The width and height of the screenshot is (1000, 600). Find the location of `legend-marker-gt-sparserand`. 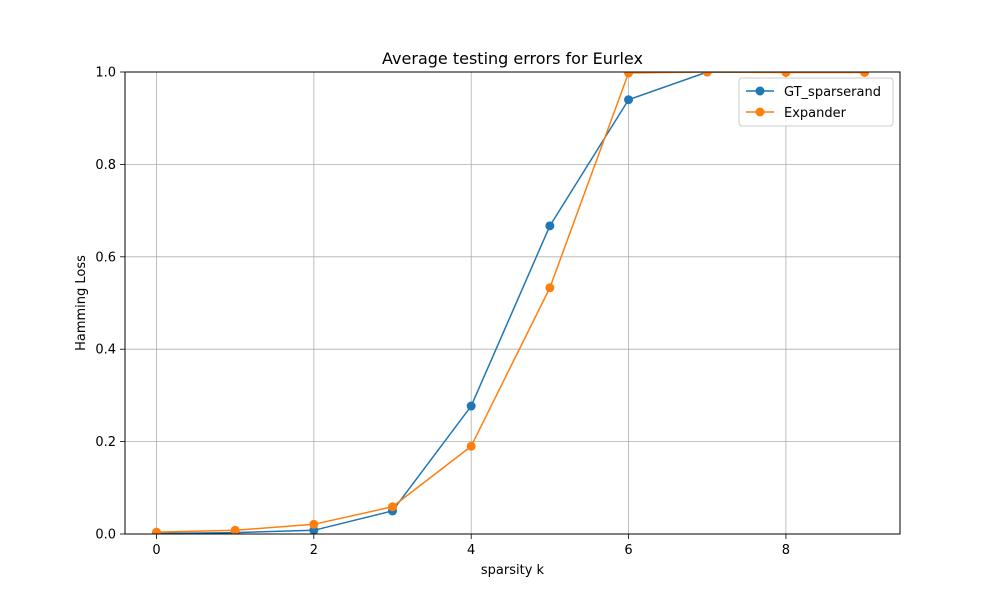

legend-marker-gt-sparserand is located at coordinates (760, 91).